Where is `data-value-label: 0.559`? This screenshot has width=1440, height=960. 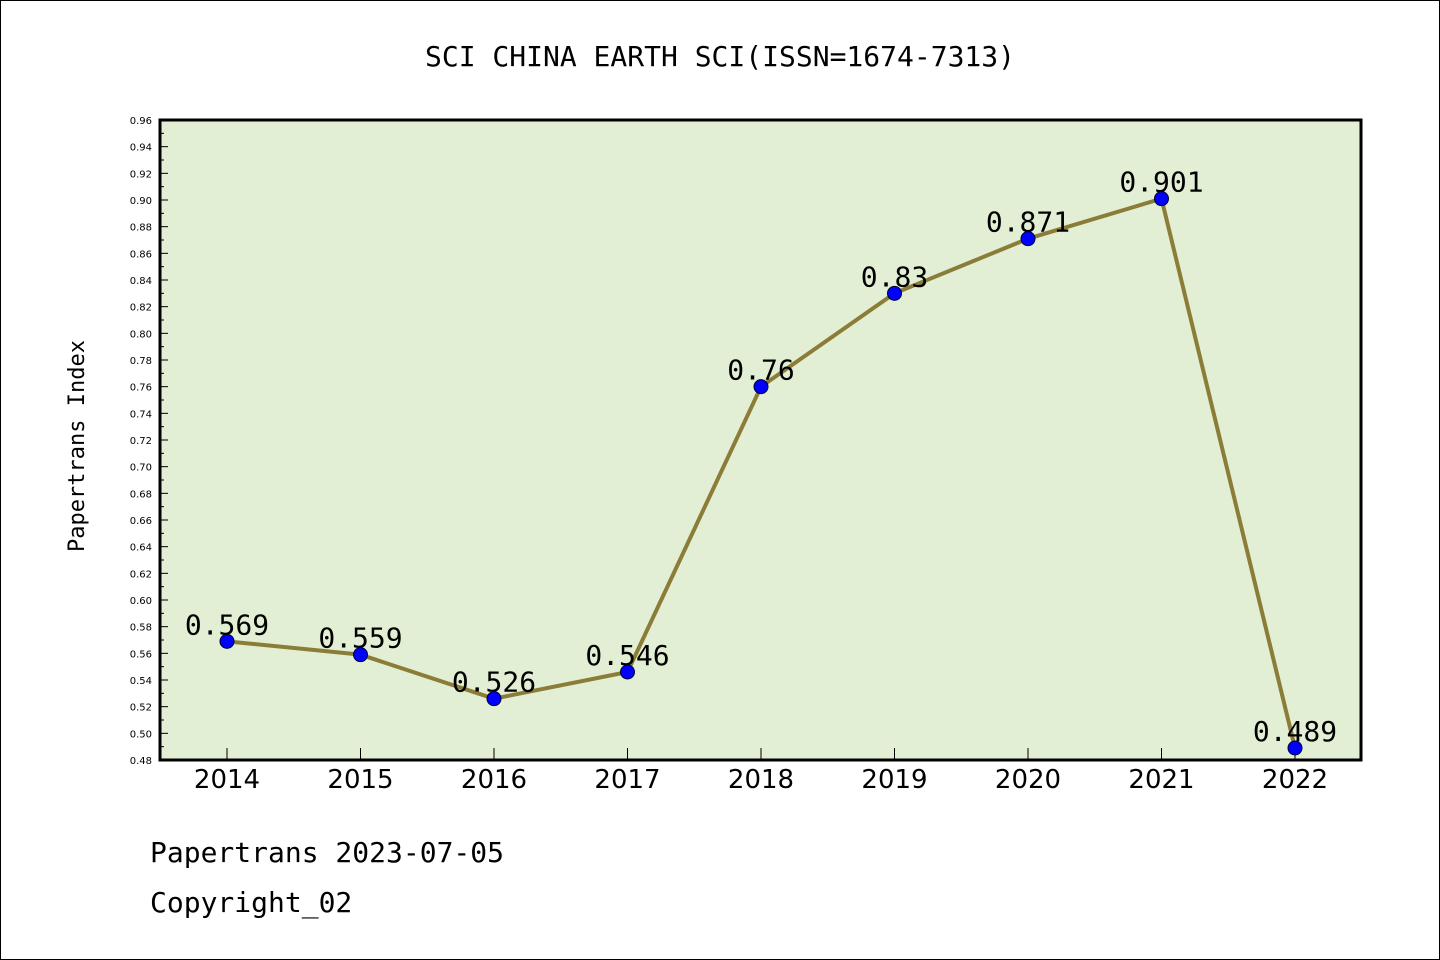 data-value-label: 0.559 is located at coordinates (360, 638).